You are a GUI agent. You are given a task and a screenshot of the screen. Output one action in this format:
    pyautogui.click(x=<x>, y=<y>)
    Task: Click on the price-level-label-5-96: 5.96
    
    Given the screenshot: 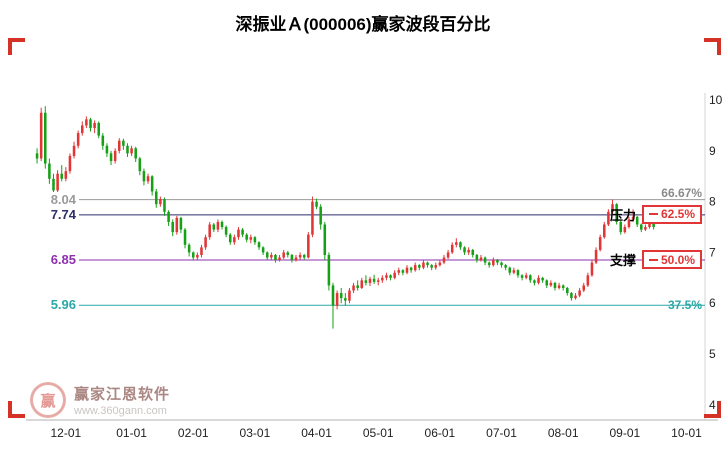 What is the action you would take?
    pyautogui.click(x=52, y=305)
    